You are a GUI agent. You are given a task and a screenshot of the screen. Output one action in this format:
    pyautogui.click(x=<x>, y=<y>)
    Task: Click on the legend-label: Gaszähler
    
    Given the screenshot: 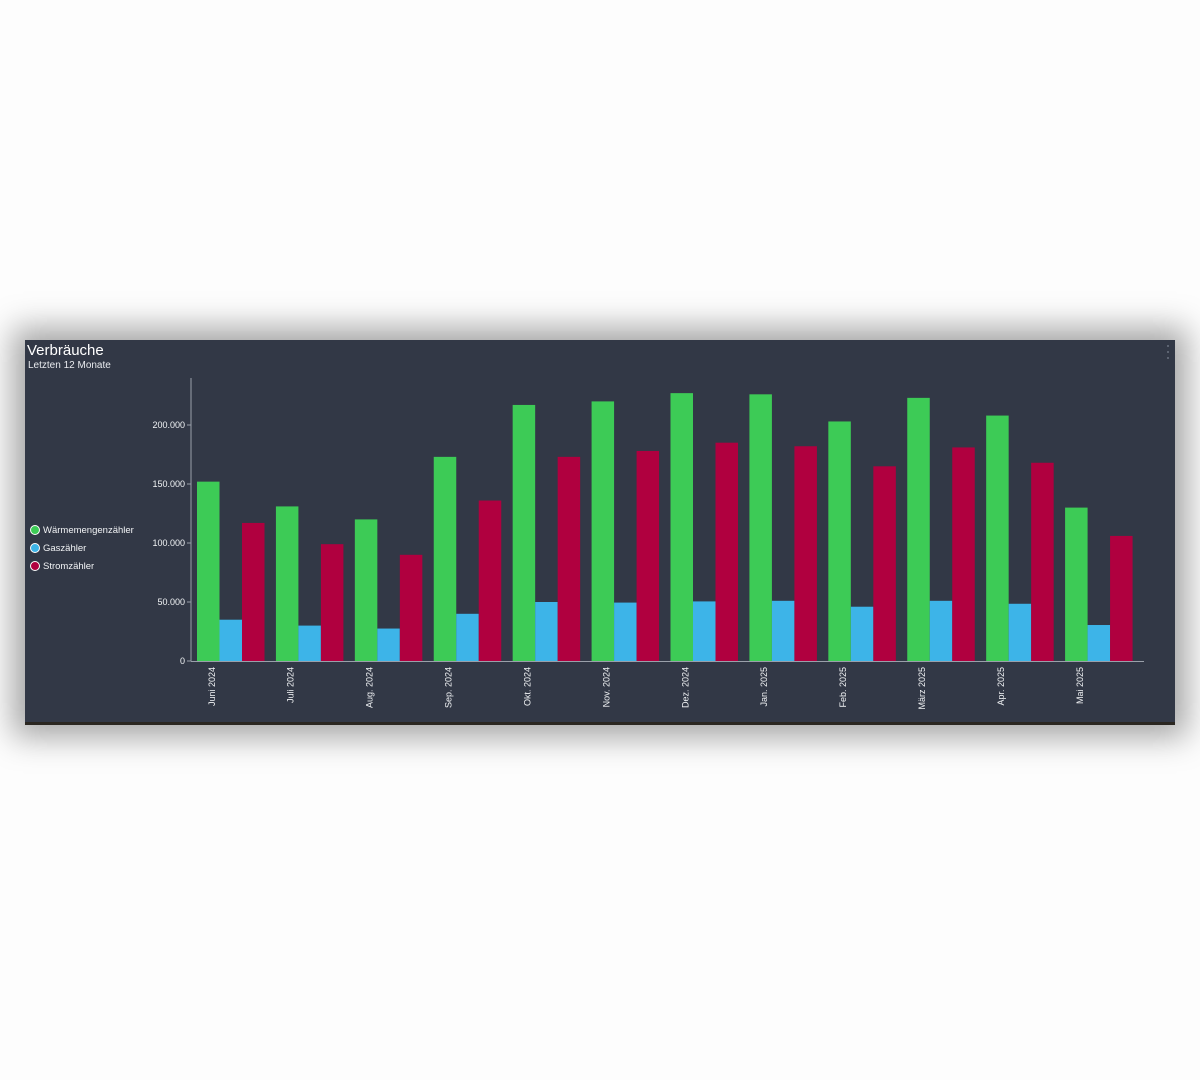 What is the action you would take?
    pyautogui.click(x=65, y=548)
    